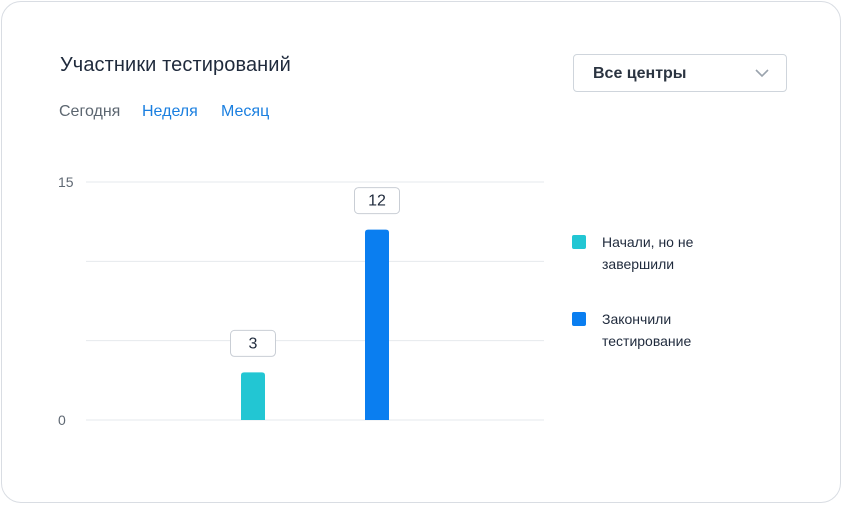 This screenshot has height=506, width=844. I want to click on bar-finished, so click(377, 324).